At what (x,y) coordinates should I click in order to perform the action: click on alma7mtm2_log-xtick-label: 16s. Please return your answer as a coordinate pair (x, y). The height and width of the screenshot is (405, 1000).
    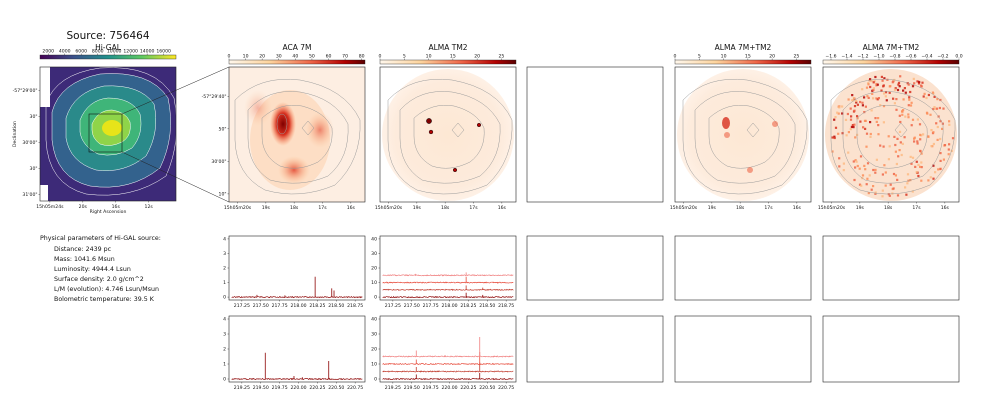
    Looking at the image, I should click on (945, 208).